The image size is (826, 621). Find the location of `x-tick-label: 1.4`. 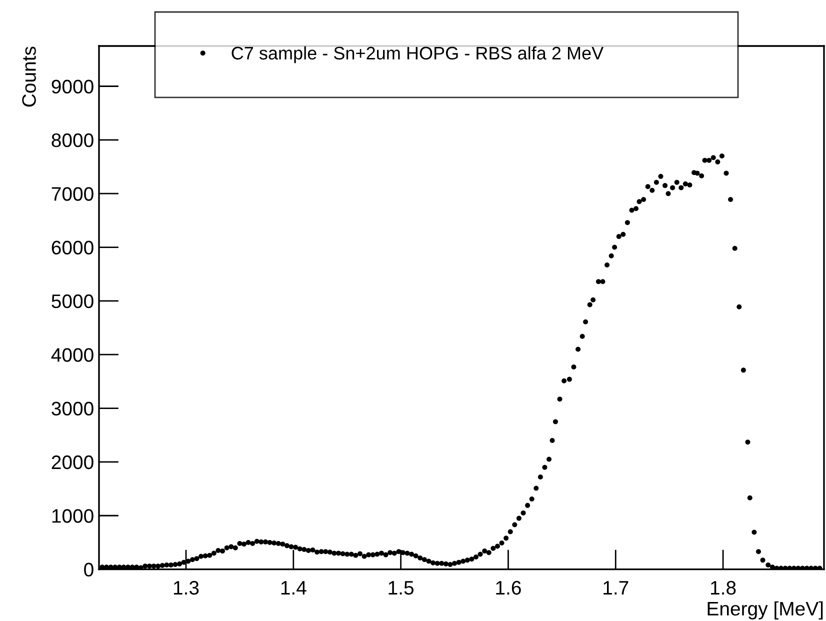

x-tick-label: 1.4 is located at coordinates (293, 587).